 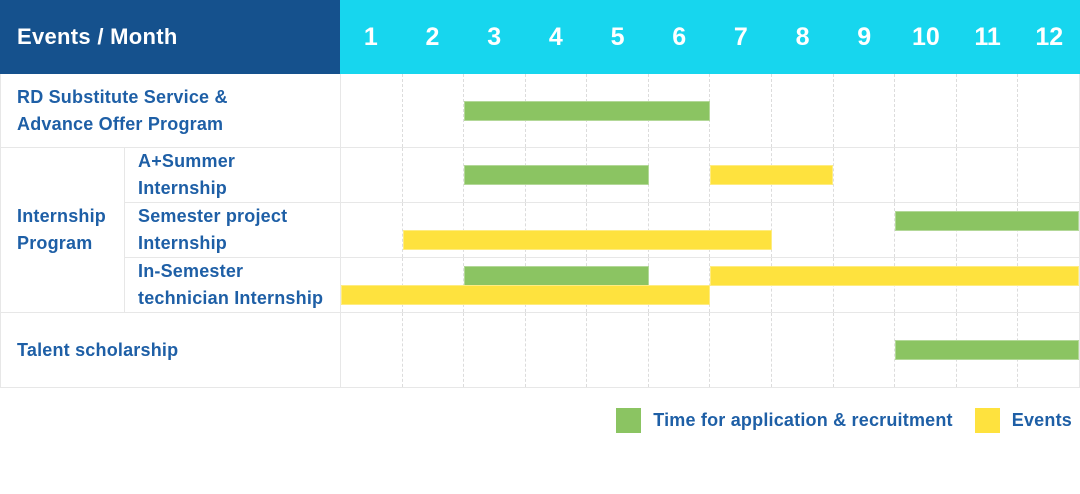 I want to click on chart-area-rd-substitute, so click(x=710, y=110).